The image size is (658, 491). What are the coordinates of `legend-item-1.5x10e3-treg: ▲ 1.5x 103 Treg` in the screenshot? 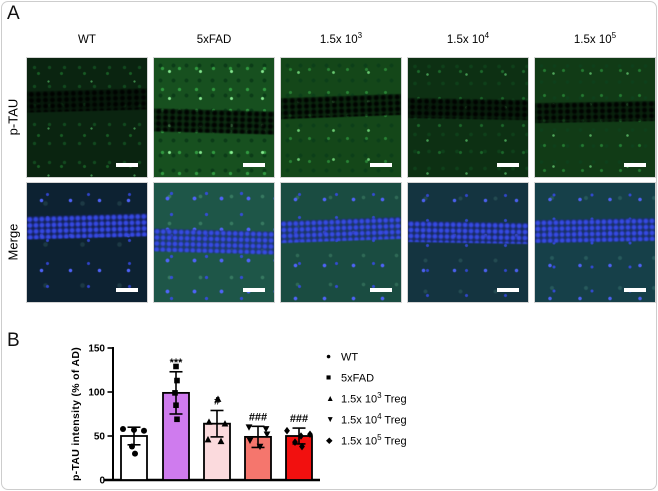 It's located at (366, 398).